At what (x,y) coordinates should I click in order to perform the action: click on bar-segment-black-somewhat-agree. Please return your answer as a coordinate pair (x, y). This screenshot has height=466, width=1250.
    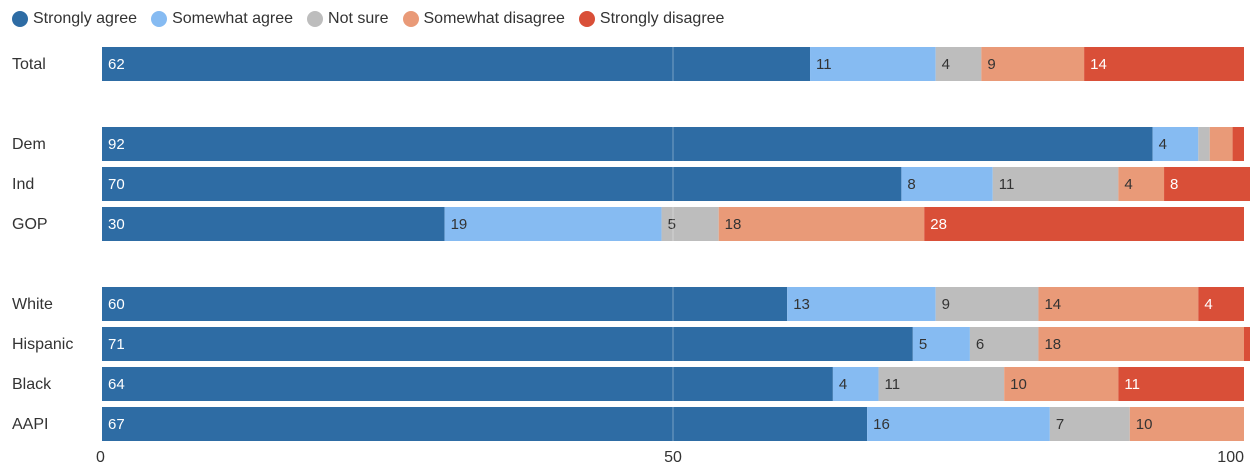
    Looking at the image, I should click on (855, 384).